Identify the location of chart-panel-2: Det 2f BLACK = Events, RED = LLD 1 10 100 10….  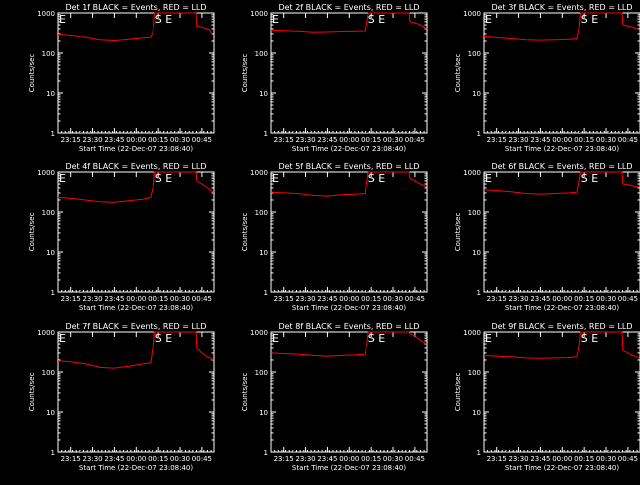
(334, 78).